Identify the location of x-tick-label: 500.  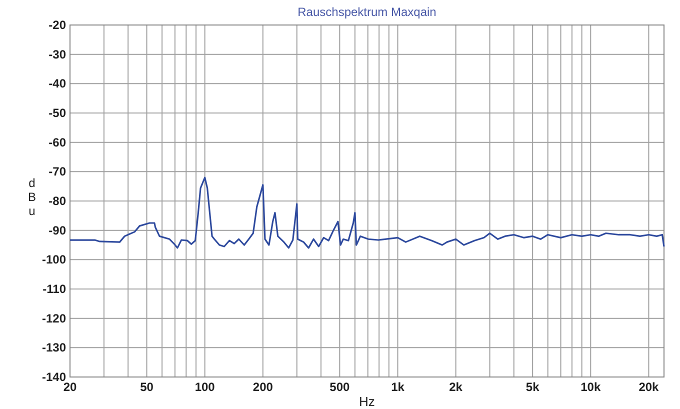
(340, 387).